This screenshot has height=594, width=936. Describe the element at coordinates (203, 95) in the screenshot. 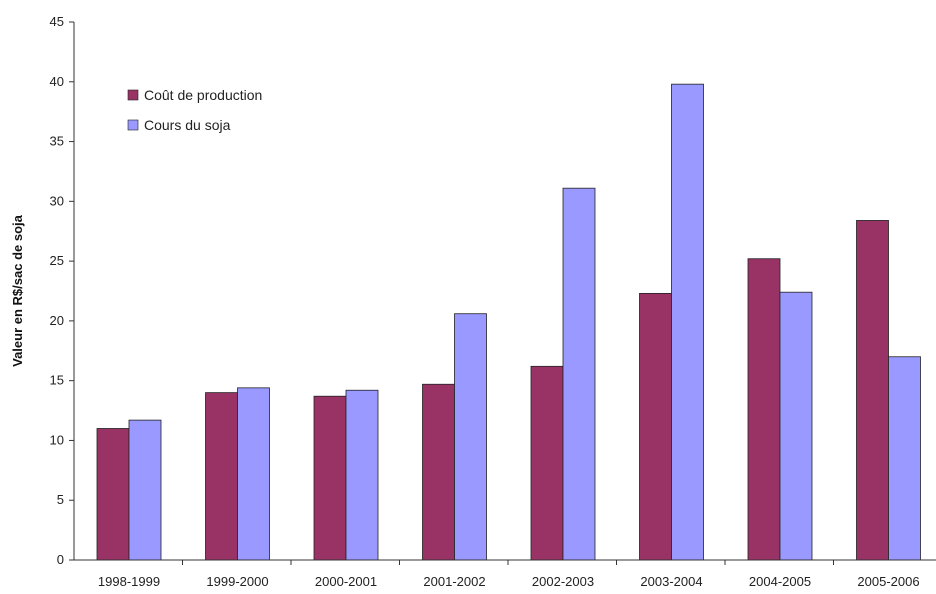

I see `legend-label: Coût de production` at that location.